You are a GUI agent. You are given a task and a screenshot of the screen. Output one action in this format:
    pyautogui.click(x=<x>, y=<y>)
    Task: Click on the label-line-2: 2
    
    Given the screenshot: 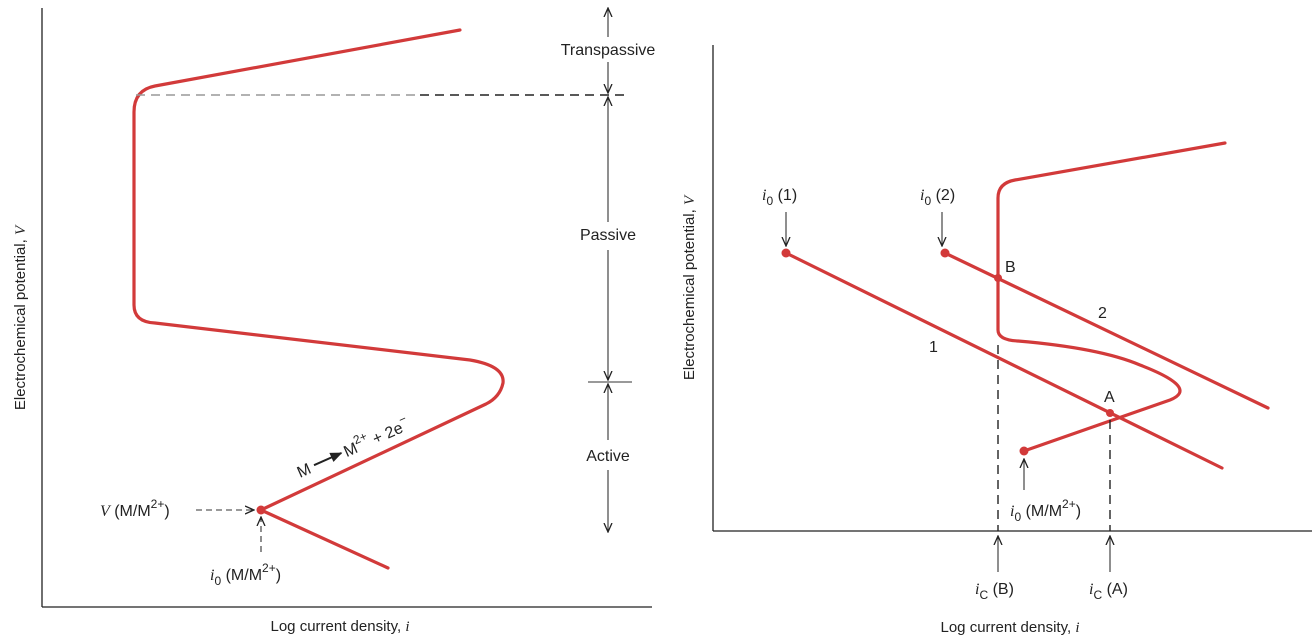 What is the action you would take?
    pyautogui.click(x=1102, y=313)
    